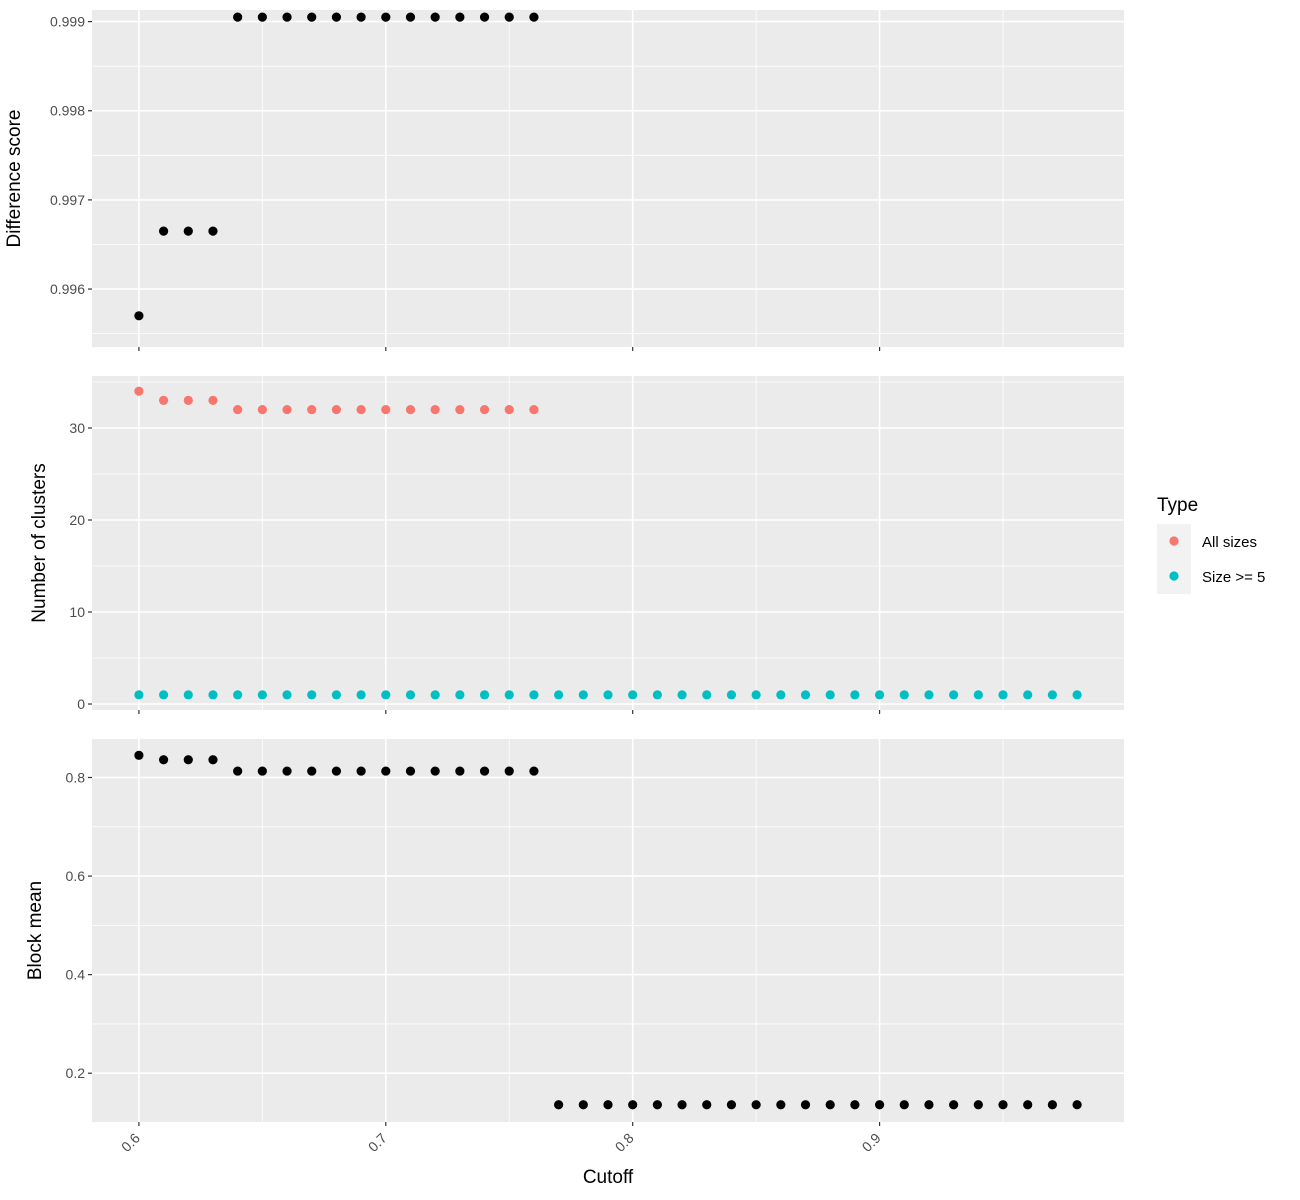 The width and height of the screenshot is (1300, 1200). What do you see at coordinates (1211, 559) in the screenshot?
I see `legend-items: All sizes Size >= 5` at bounding box center [1211, 559].